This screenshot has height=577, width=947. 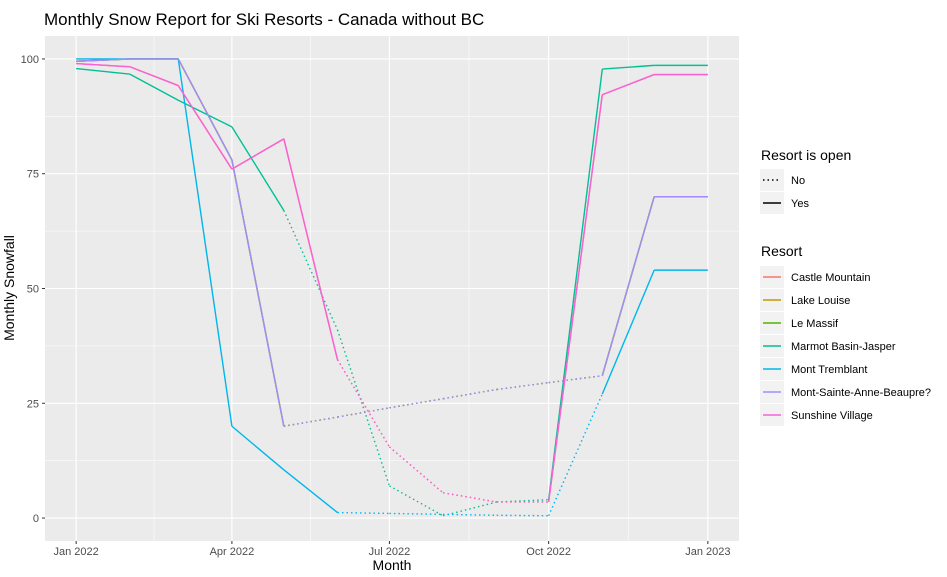 What do you see at coordinates (548, 552) in the screenshot?
I see `x-tick-label: Oct 2022` at bounding box center [548, 552].